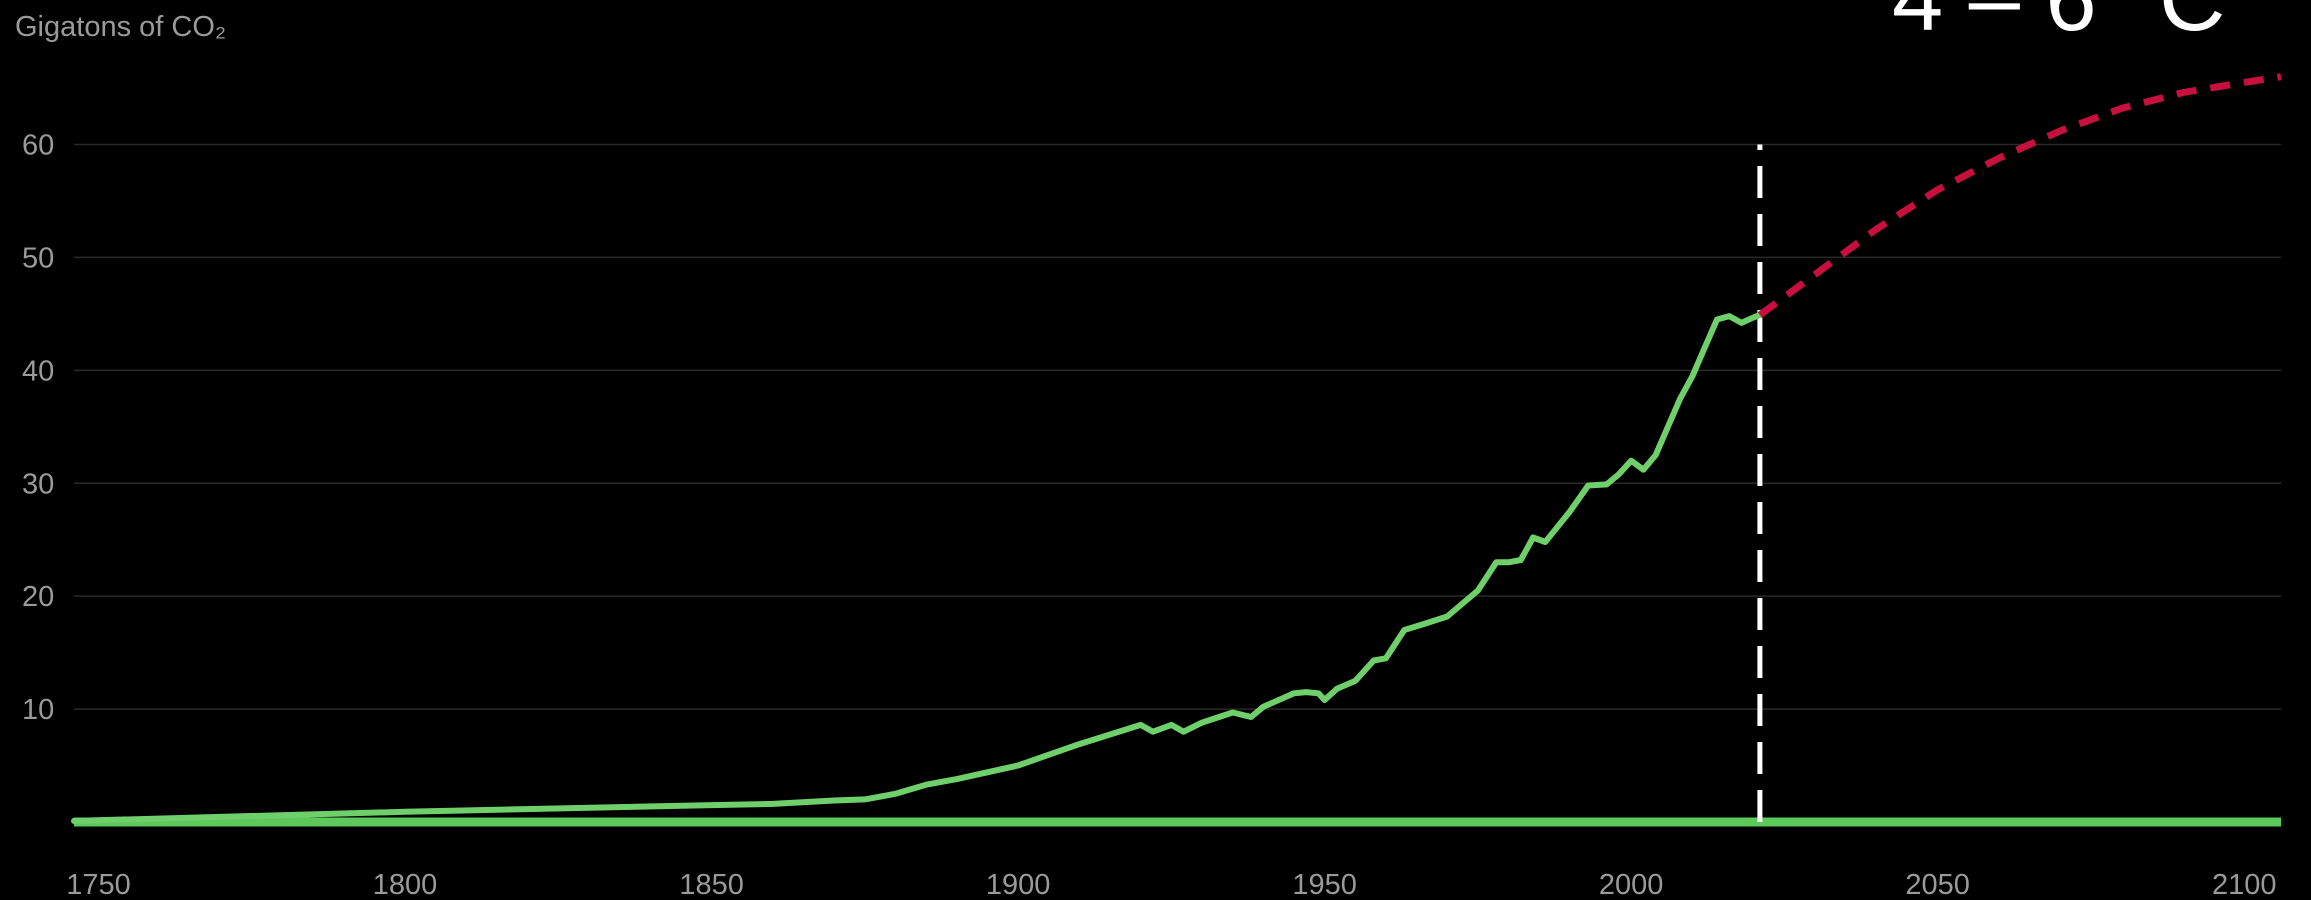  I want to click on projection-line, so click(2019, 195).